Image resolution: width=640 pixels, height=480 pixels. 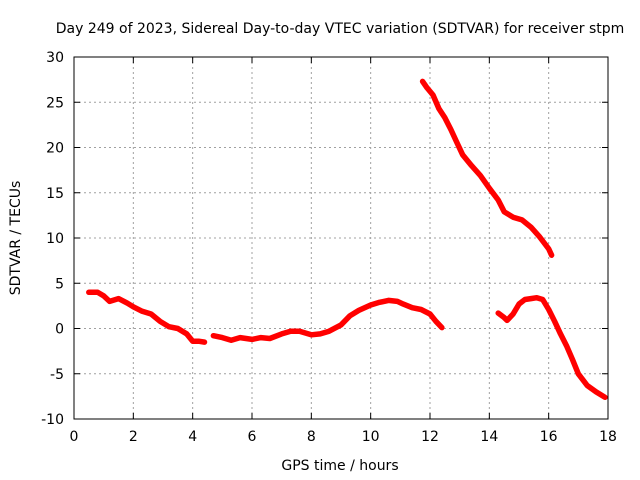 I want to click on x-axis-label: GPS time / hours, so click(x=339, y=466).